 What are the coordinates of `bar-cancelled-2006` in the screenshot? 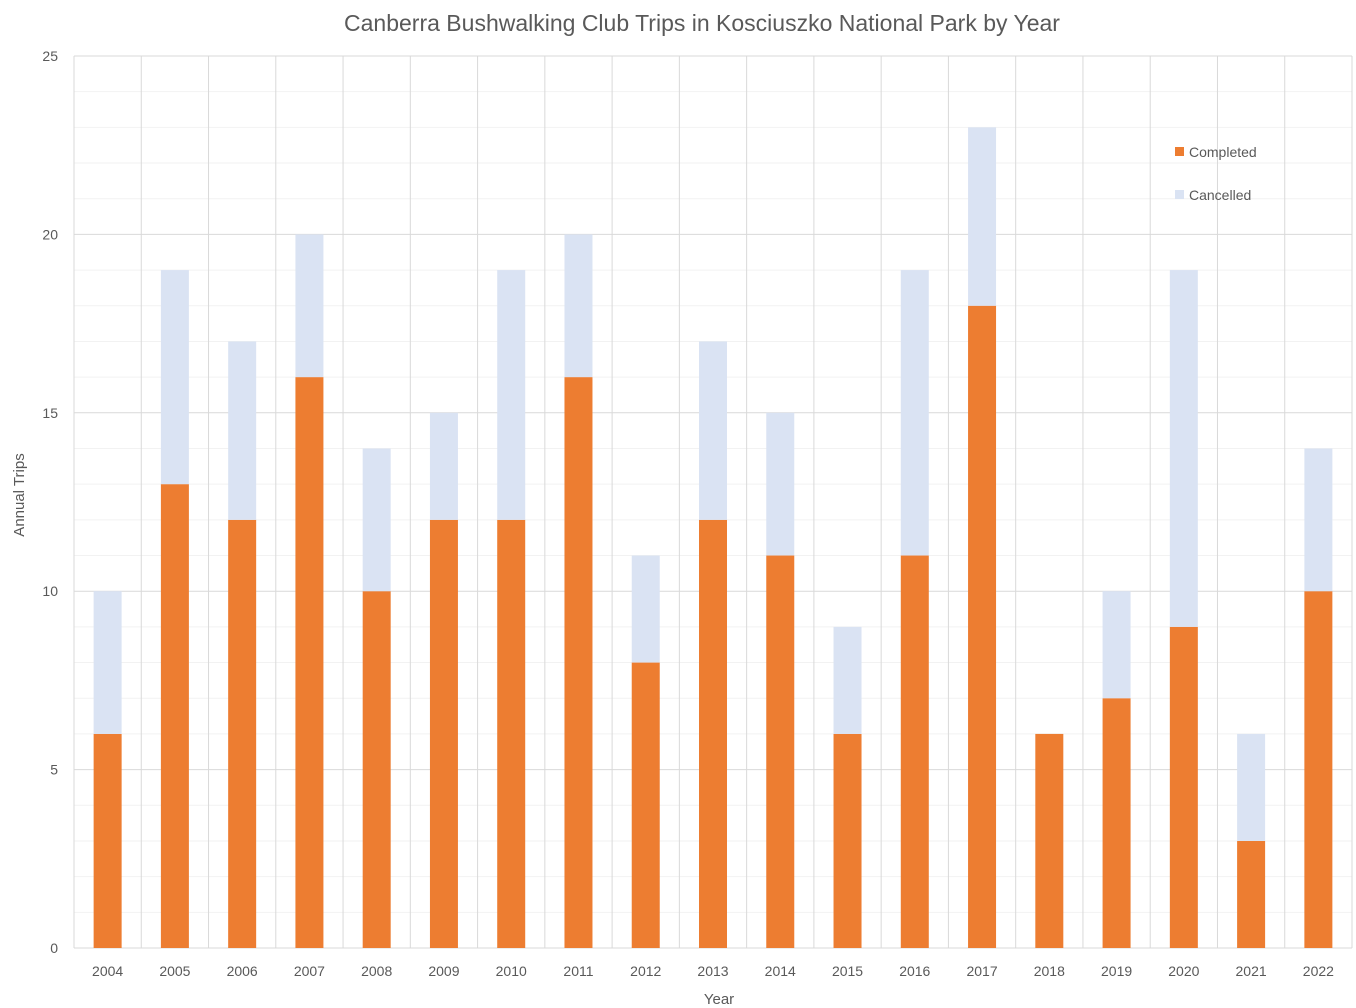 It's located at (242, 430).